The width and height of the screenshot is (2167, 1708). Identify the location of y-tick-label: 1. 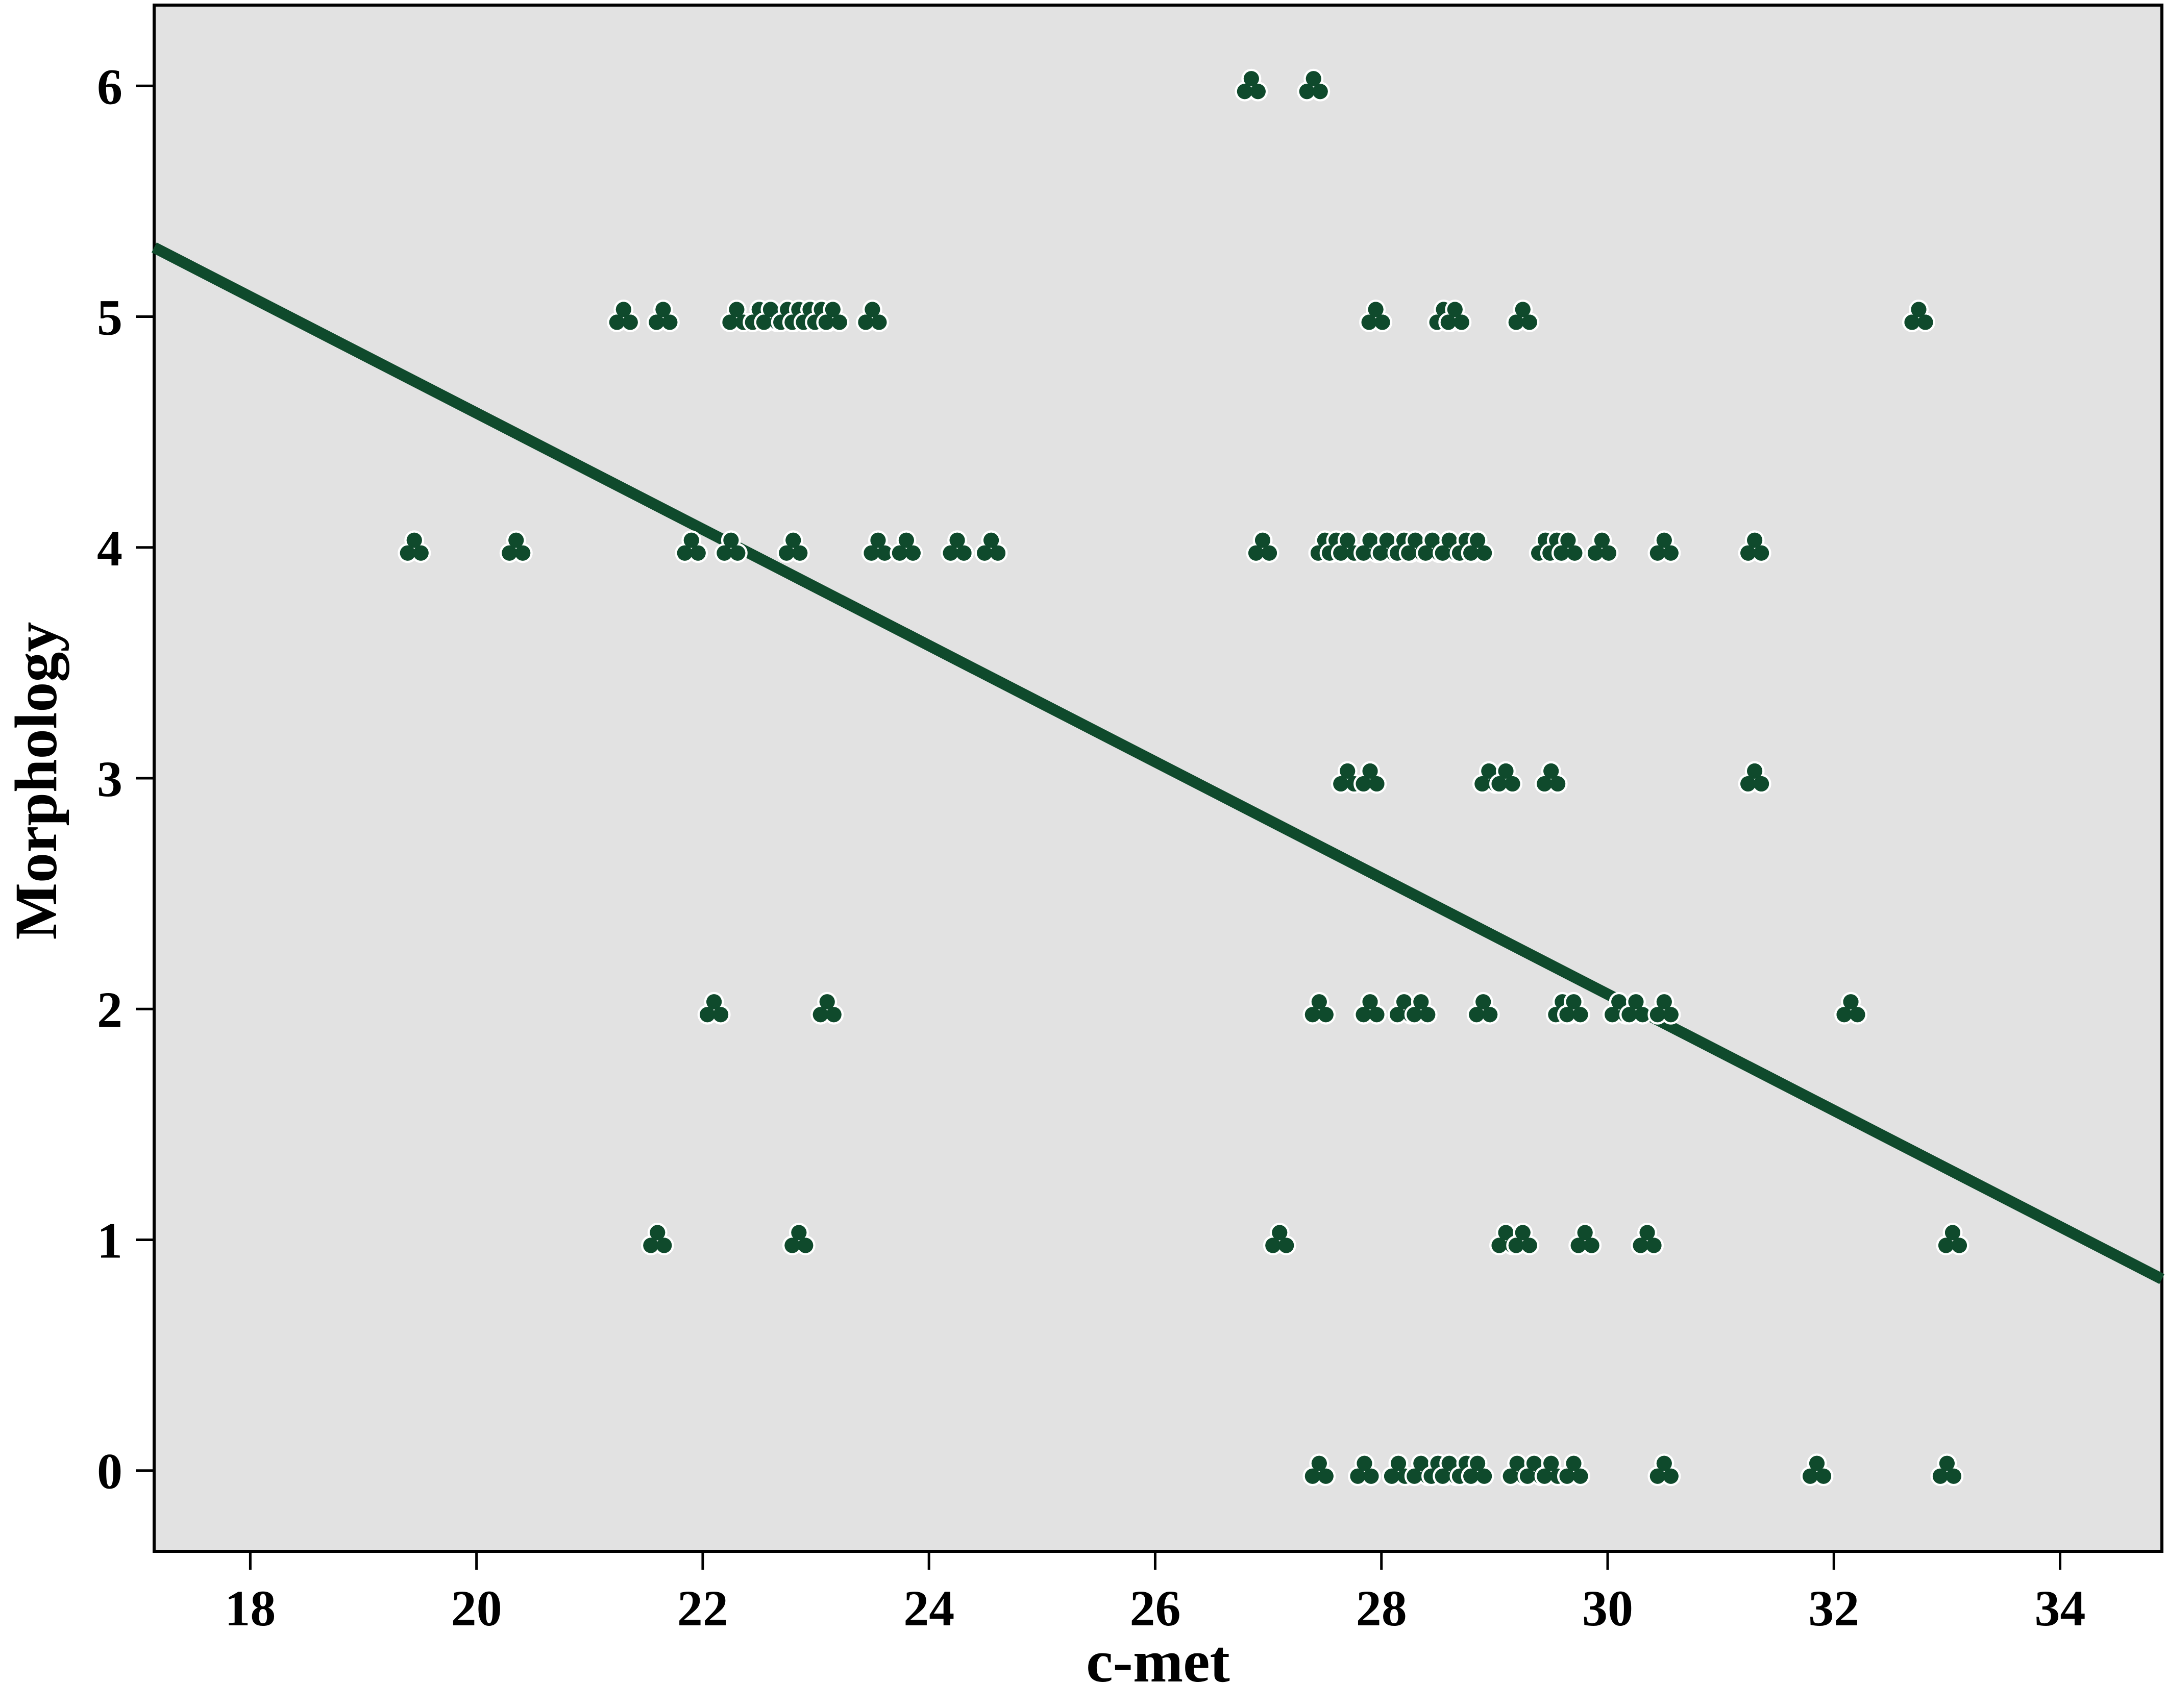
(110, 1240).